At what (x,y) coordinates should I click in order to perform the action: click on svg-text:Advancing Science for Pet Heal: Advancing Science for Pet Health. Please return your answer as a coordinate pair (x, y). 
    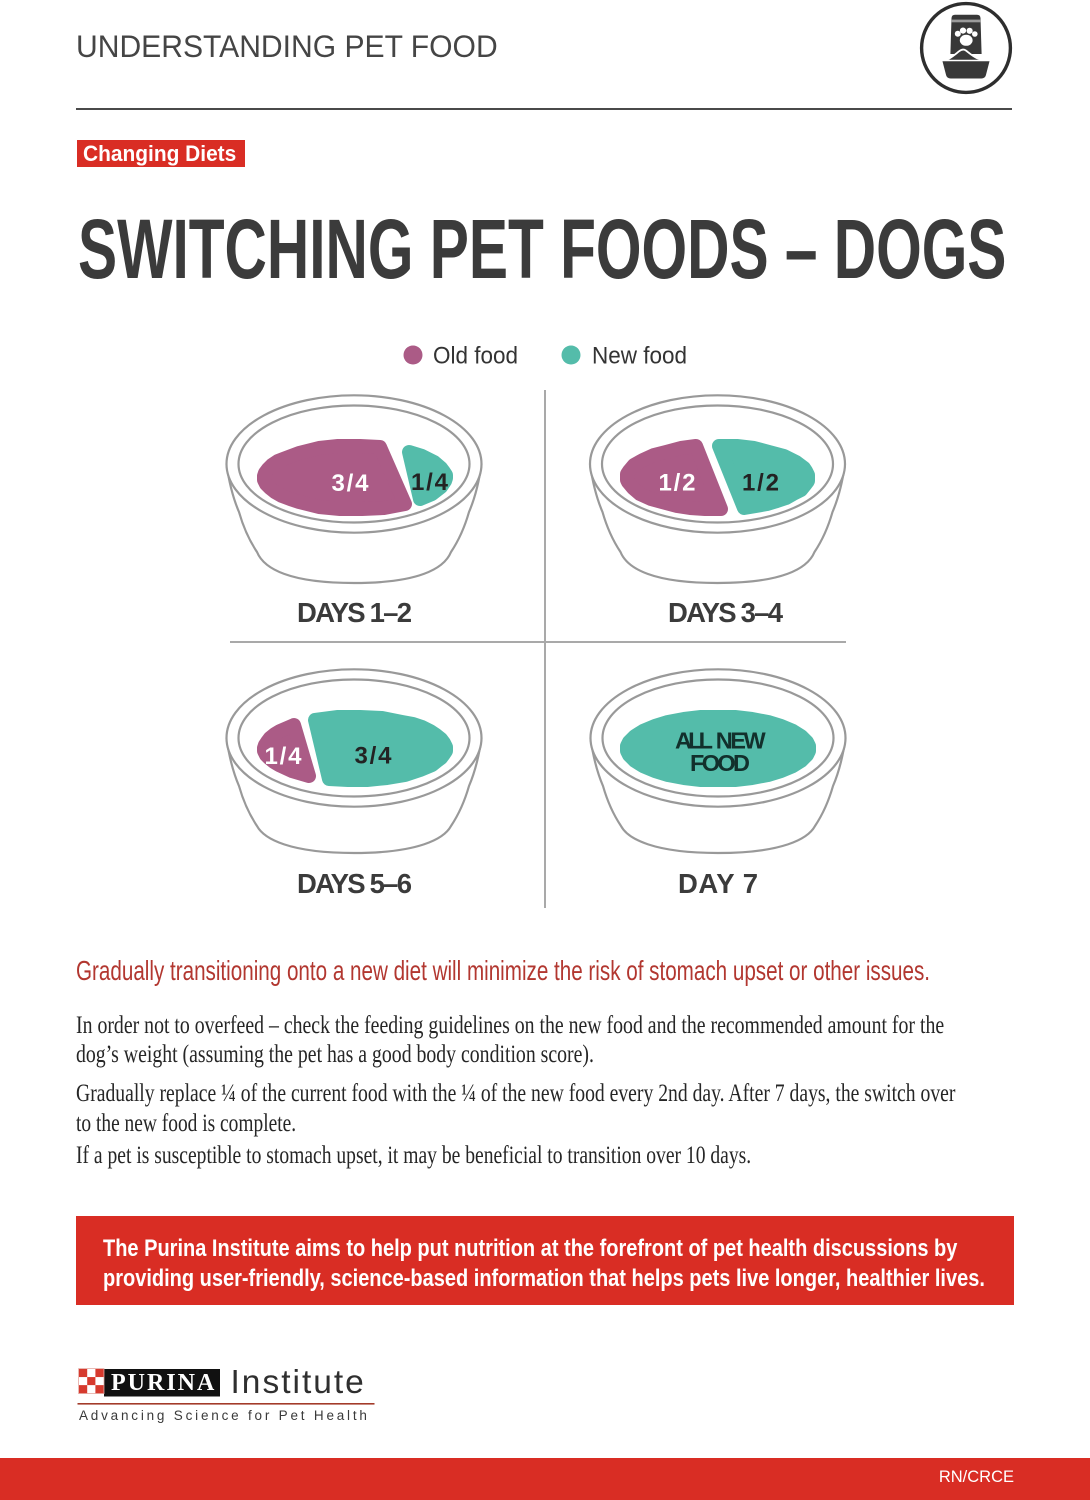
    Looking at the image, I should click on (224, 1415).